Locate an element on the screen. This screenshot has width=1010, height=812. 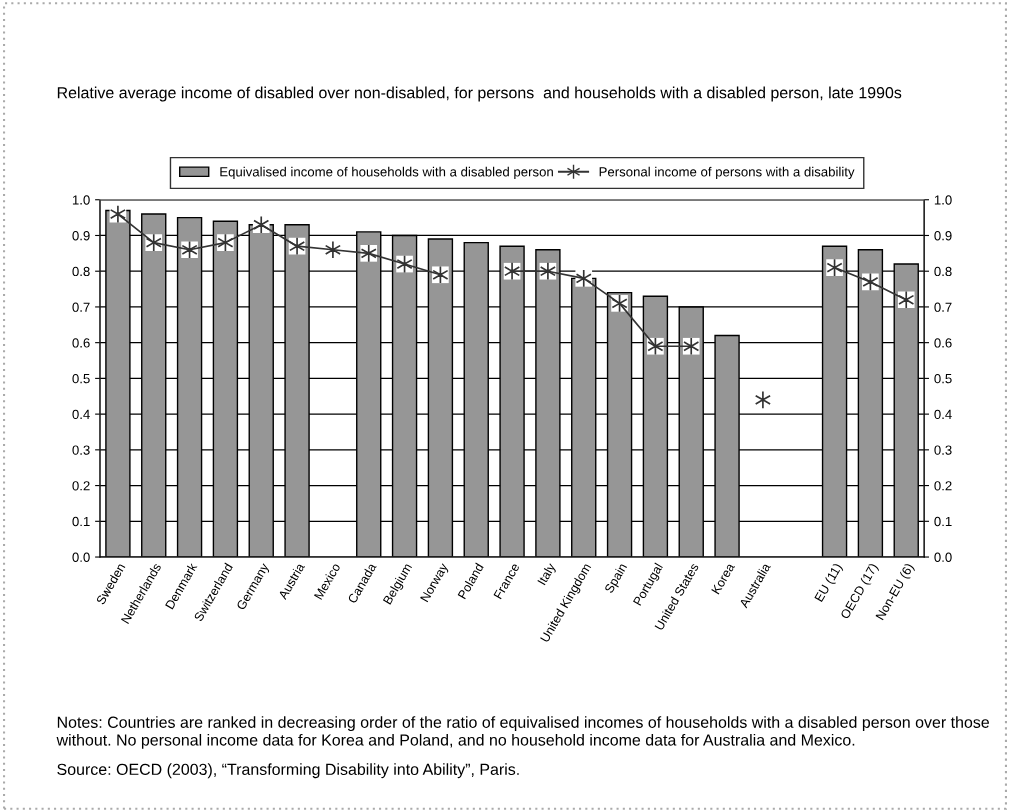
y-tick-label: 0.2 is located at coordinates (81, 486).